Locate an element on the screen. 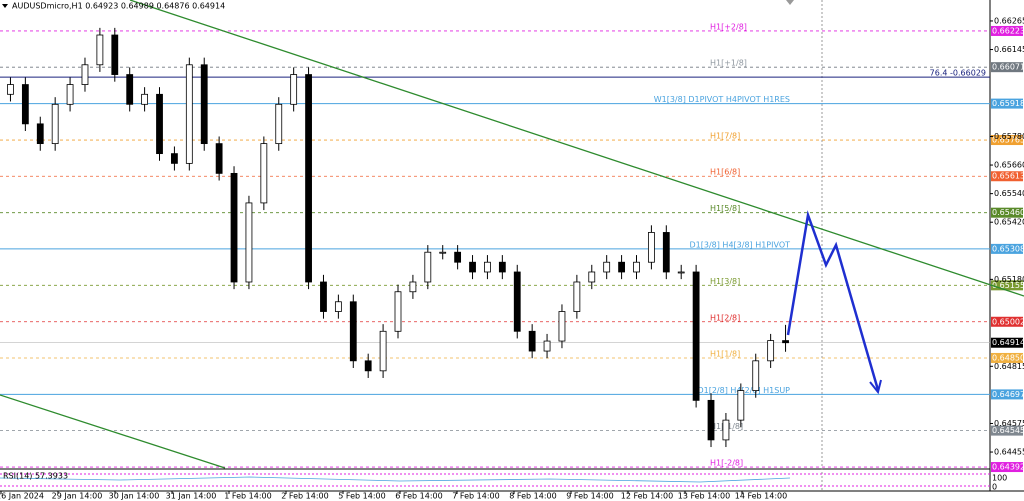 The height and width of the screenshot is (501, 1024). price-box-label: 0.65918 is located at coordinates (1008, 103).